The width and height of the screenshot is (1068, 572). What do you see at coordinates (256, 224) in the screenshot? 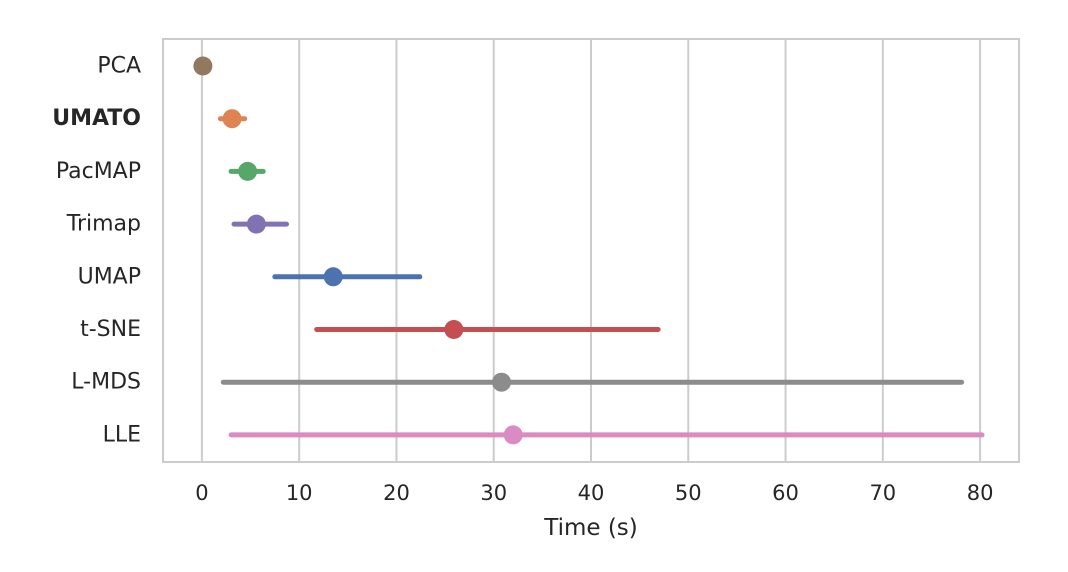
I see `mean-point-trimap` at bounding box center [256, 224].